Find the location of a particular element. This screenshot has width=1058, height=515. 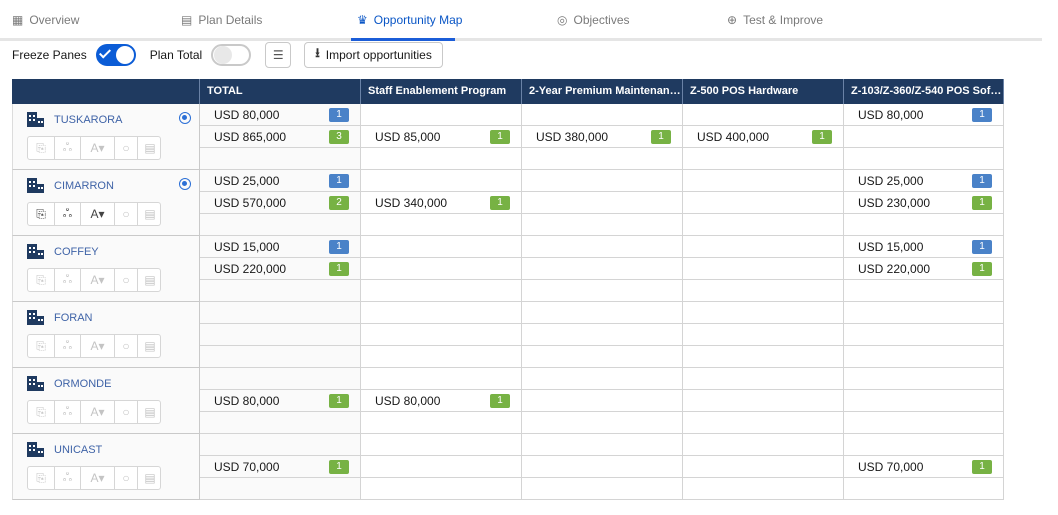

opportunity-cell: USD 400,000 1 is located at coordinates (763, 137).